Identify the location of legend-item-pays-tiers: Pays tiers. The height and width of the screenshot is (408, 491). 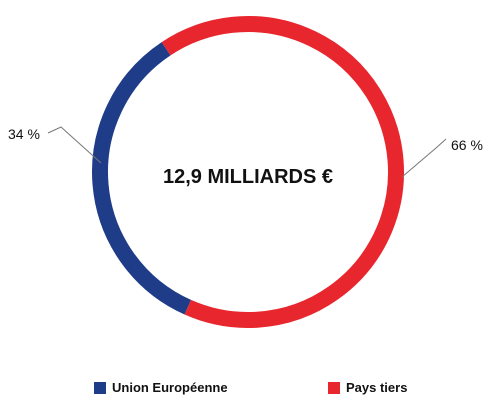
(367, 387).